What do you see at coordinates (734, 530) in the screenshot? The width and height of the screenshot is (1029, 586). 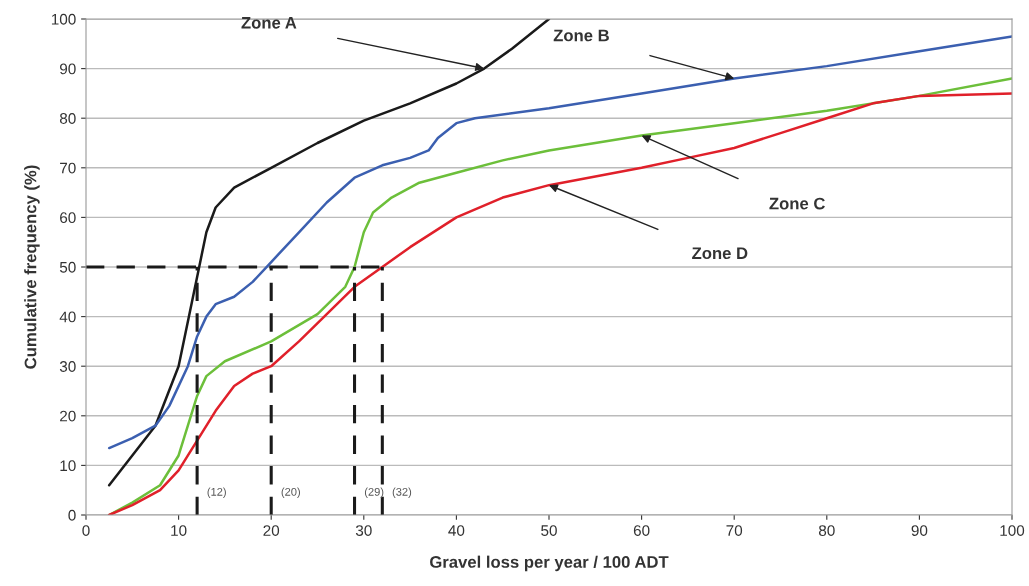 I see `x-tick-label: 70` at bounding box center [734, 530].